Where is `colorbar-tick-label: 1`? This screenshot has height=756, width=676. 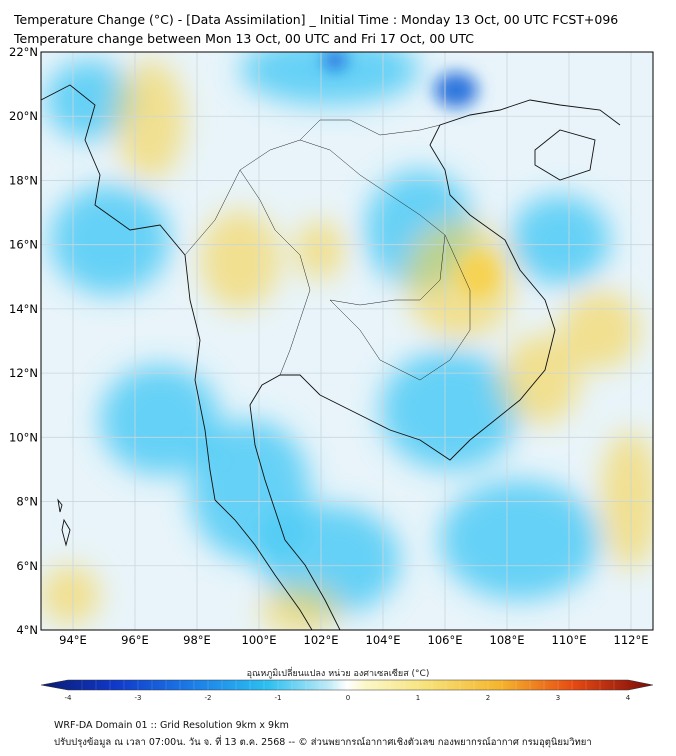
colorbar-tick-label: 1 is located at coordinates (418, 698).